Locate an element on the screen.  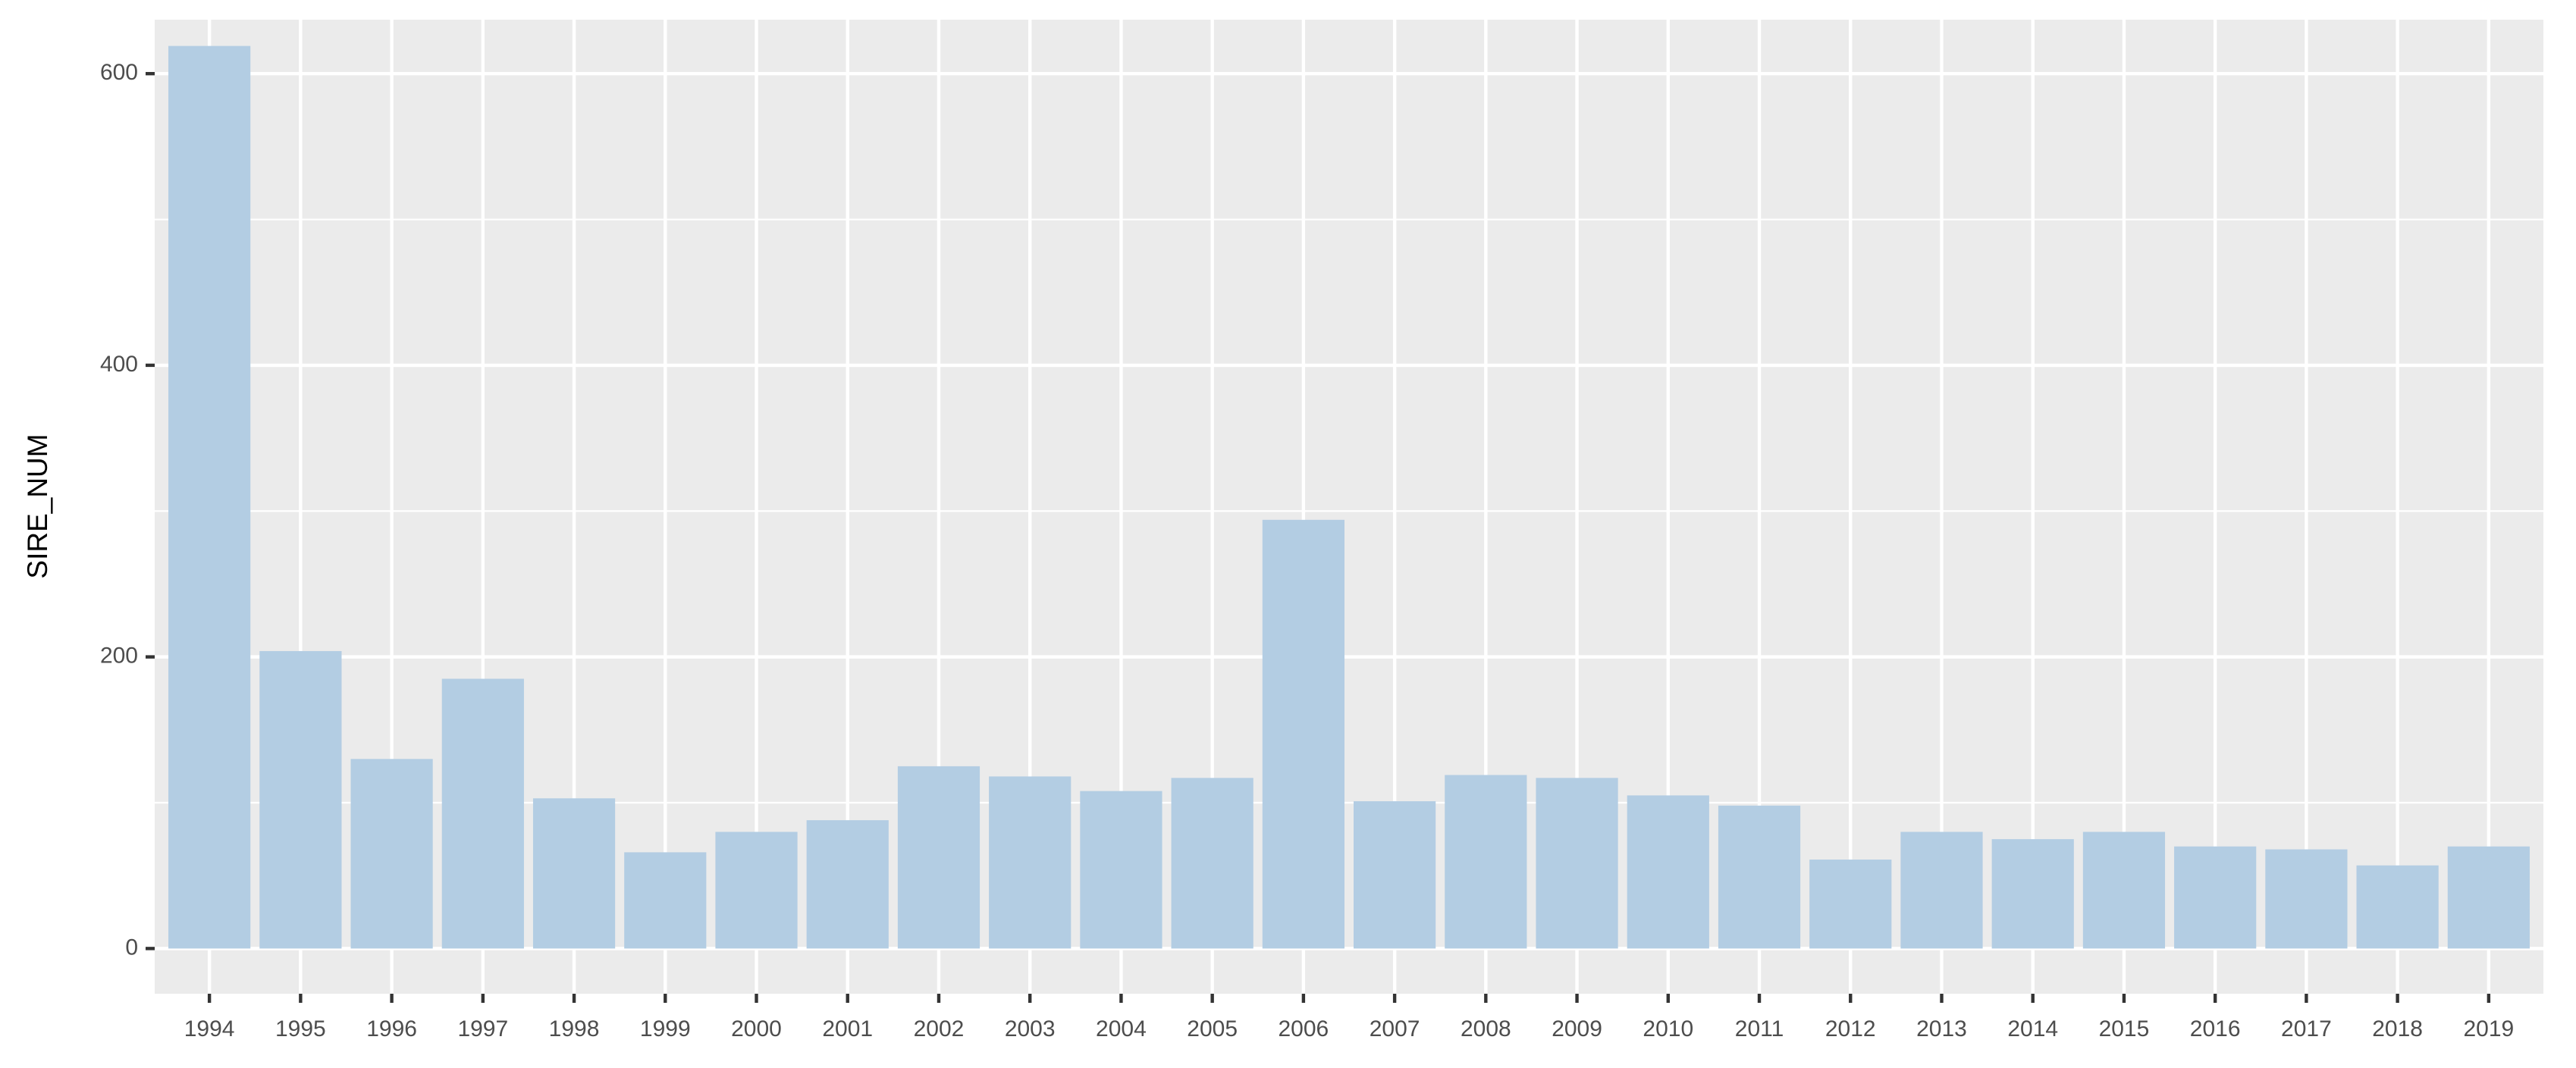
x-tick-label: 2003 is located at coordinates (1030, 1028).